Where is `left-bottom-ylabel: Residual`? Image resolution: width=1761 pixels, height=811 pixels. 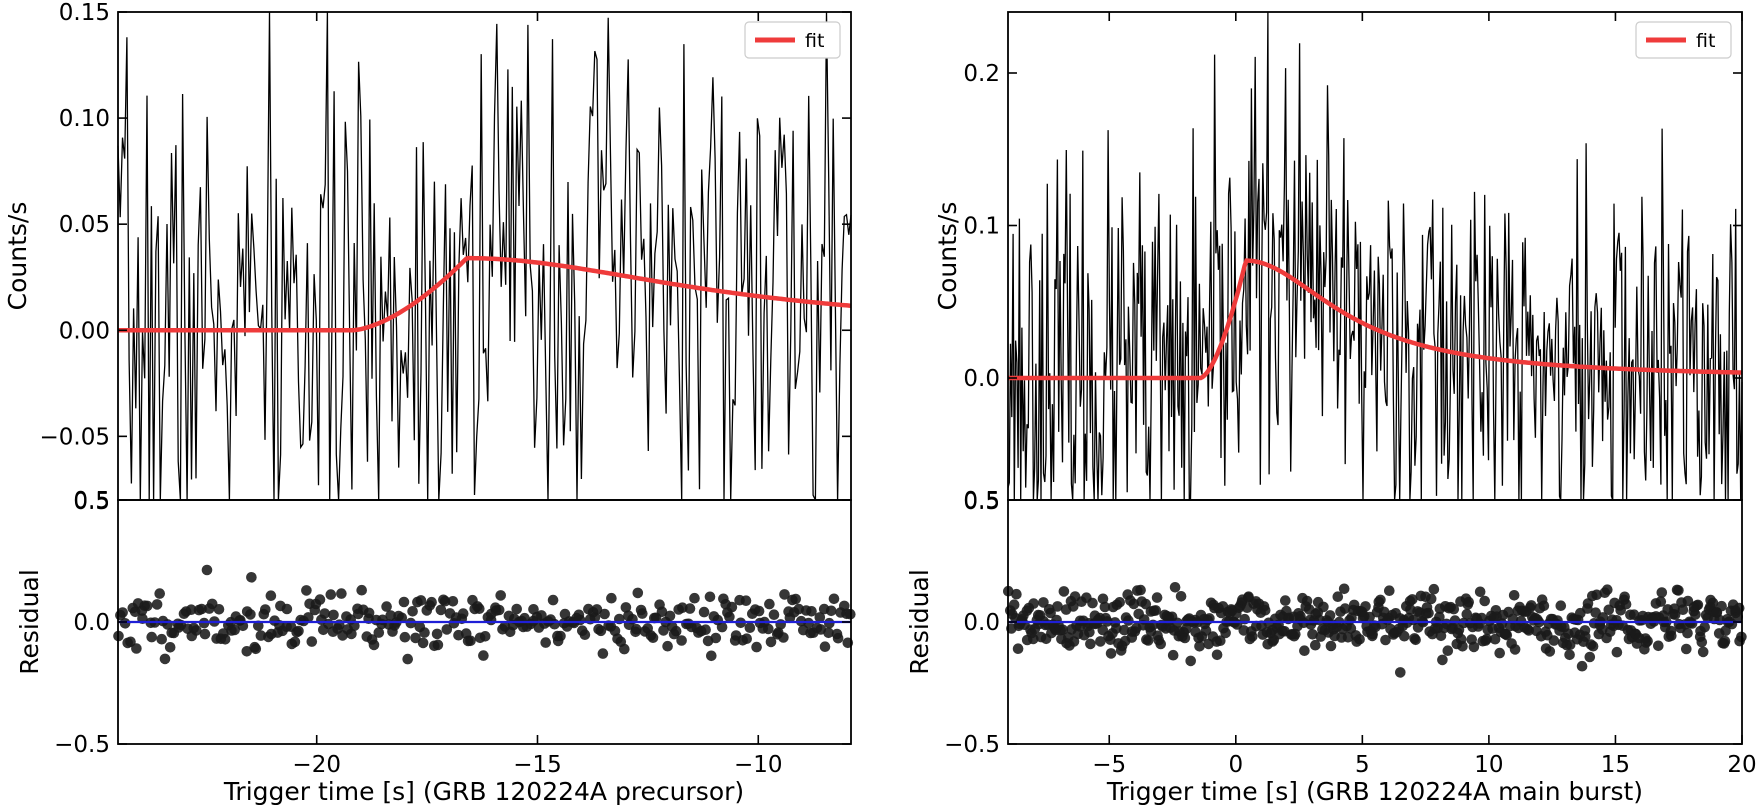
left-bottom-ylabel: Residual is located at coordinates (29, 622).